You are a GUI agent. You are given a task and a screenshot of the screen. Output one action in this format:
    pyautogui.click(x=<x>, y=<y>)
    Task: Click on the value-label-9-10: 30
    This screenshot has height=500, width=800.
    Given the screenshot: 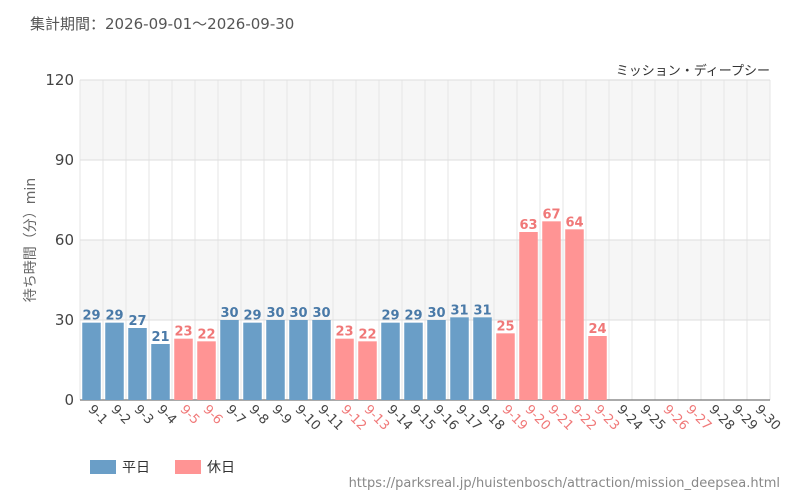 What is the action you would take?
    pyautogui.click(x=298, y=313)
    